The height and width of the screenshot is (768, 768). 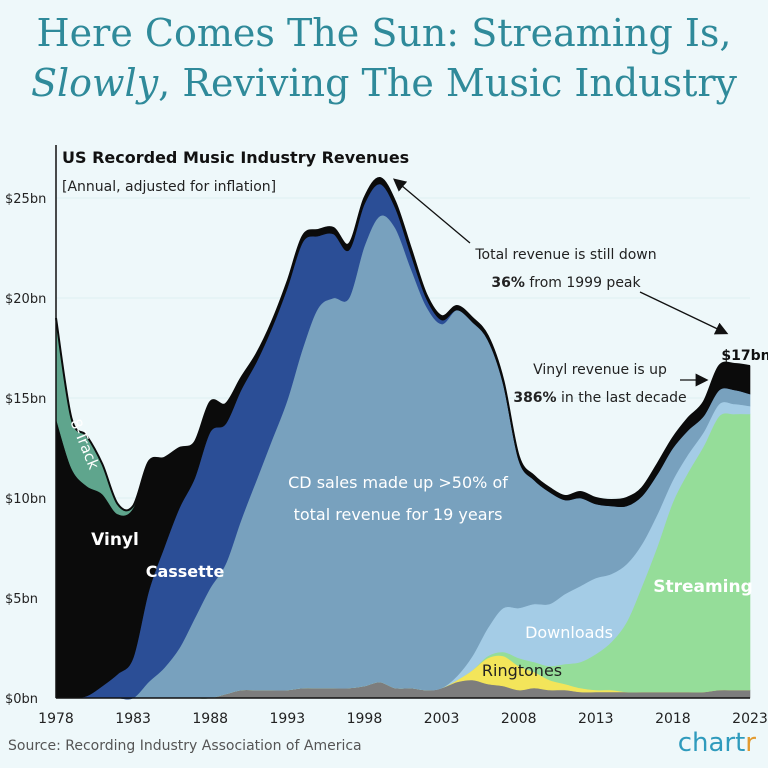 What do you see at coordinates (744, 356) in the screenshot?
I see `end-value-label: $17bn` at bounding box center [744, 356].